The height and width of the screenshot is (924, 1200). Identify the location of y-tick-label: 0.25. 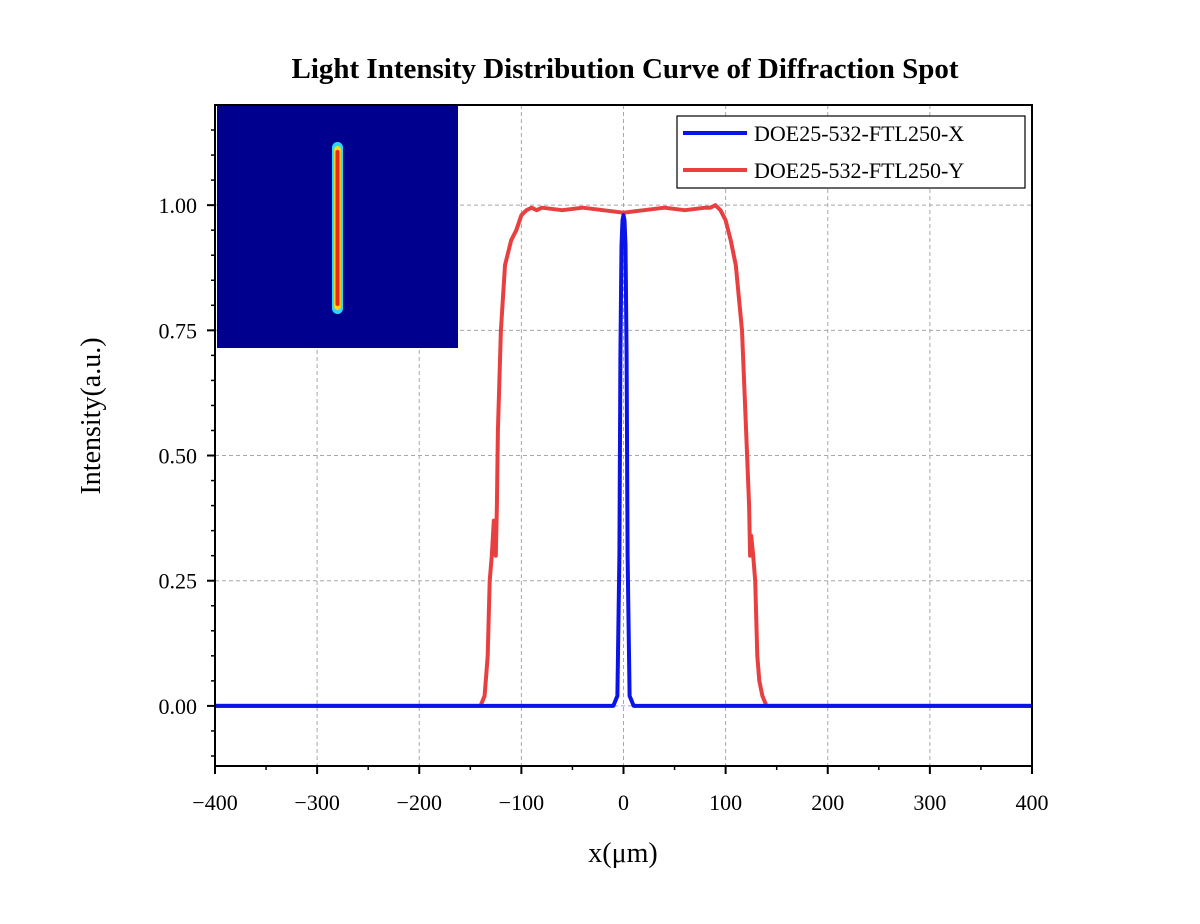
(178, 581).